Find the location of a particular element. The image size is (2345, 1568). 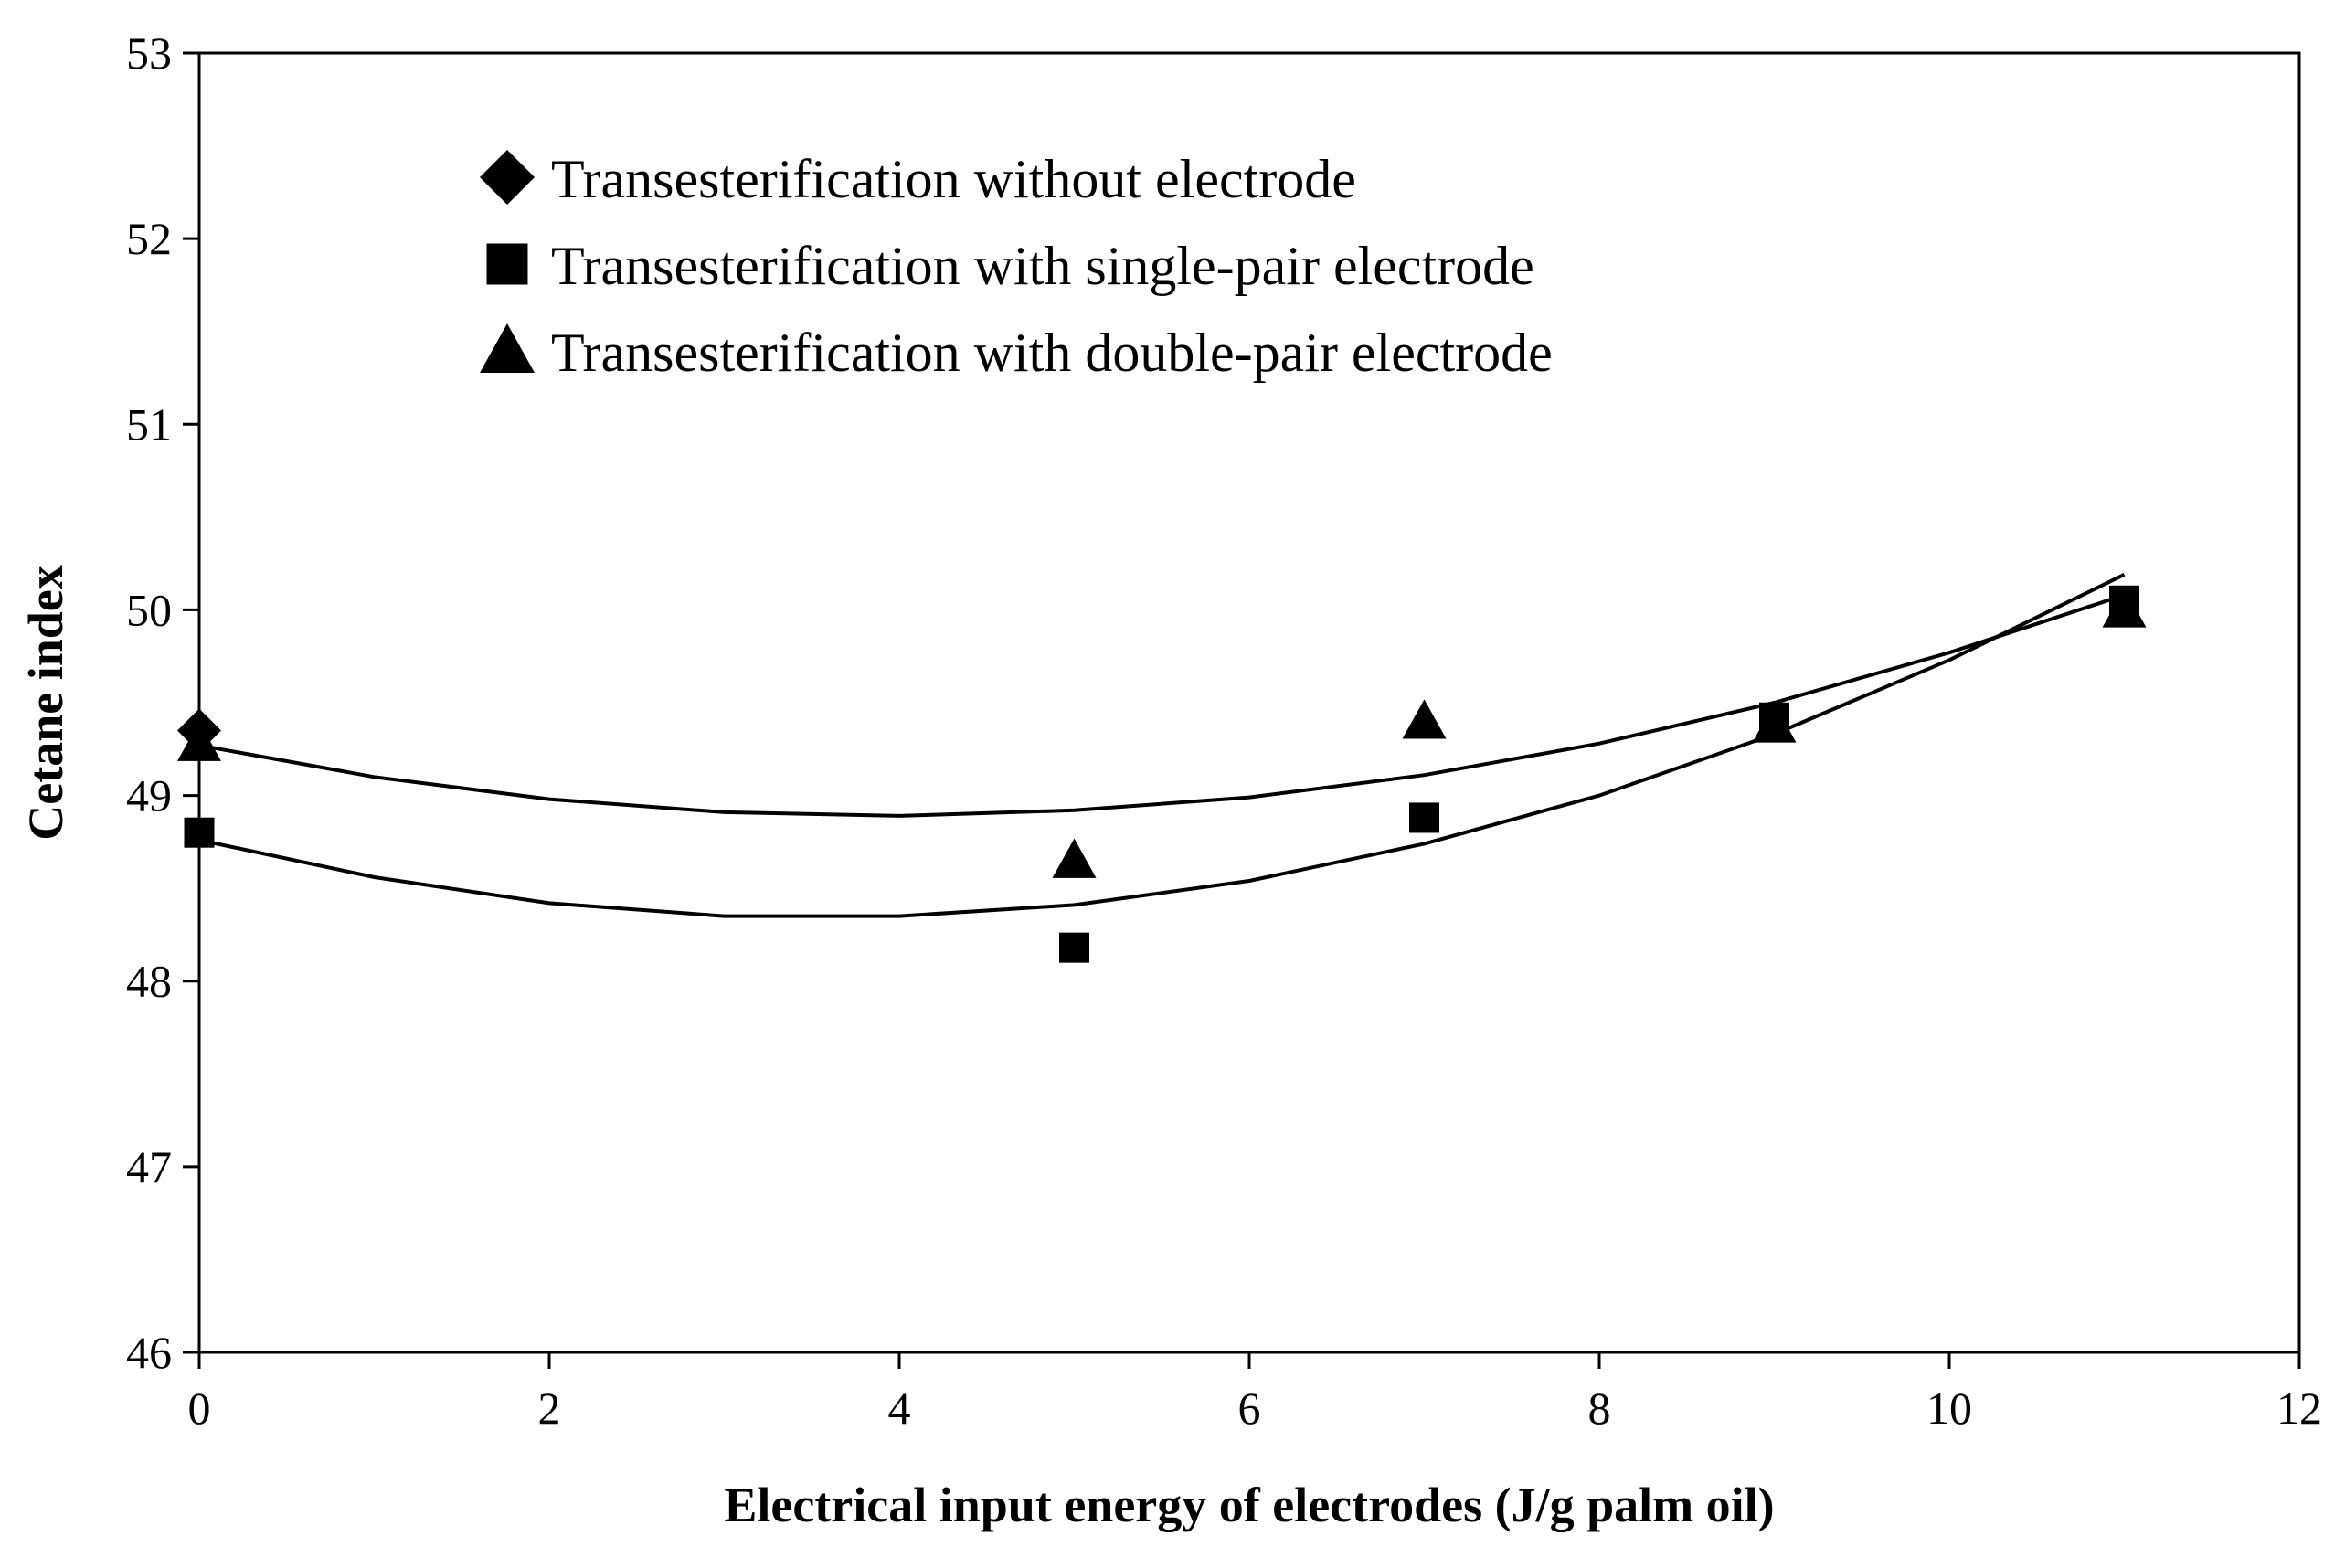

x-tick-label: 12 is located at coordinates (2299, 1409).